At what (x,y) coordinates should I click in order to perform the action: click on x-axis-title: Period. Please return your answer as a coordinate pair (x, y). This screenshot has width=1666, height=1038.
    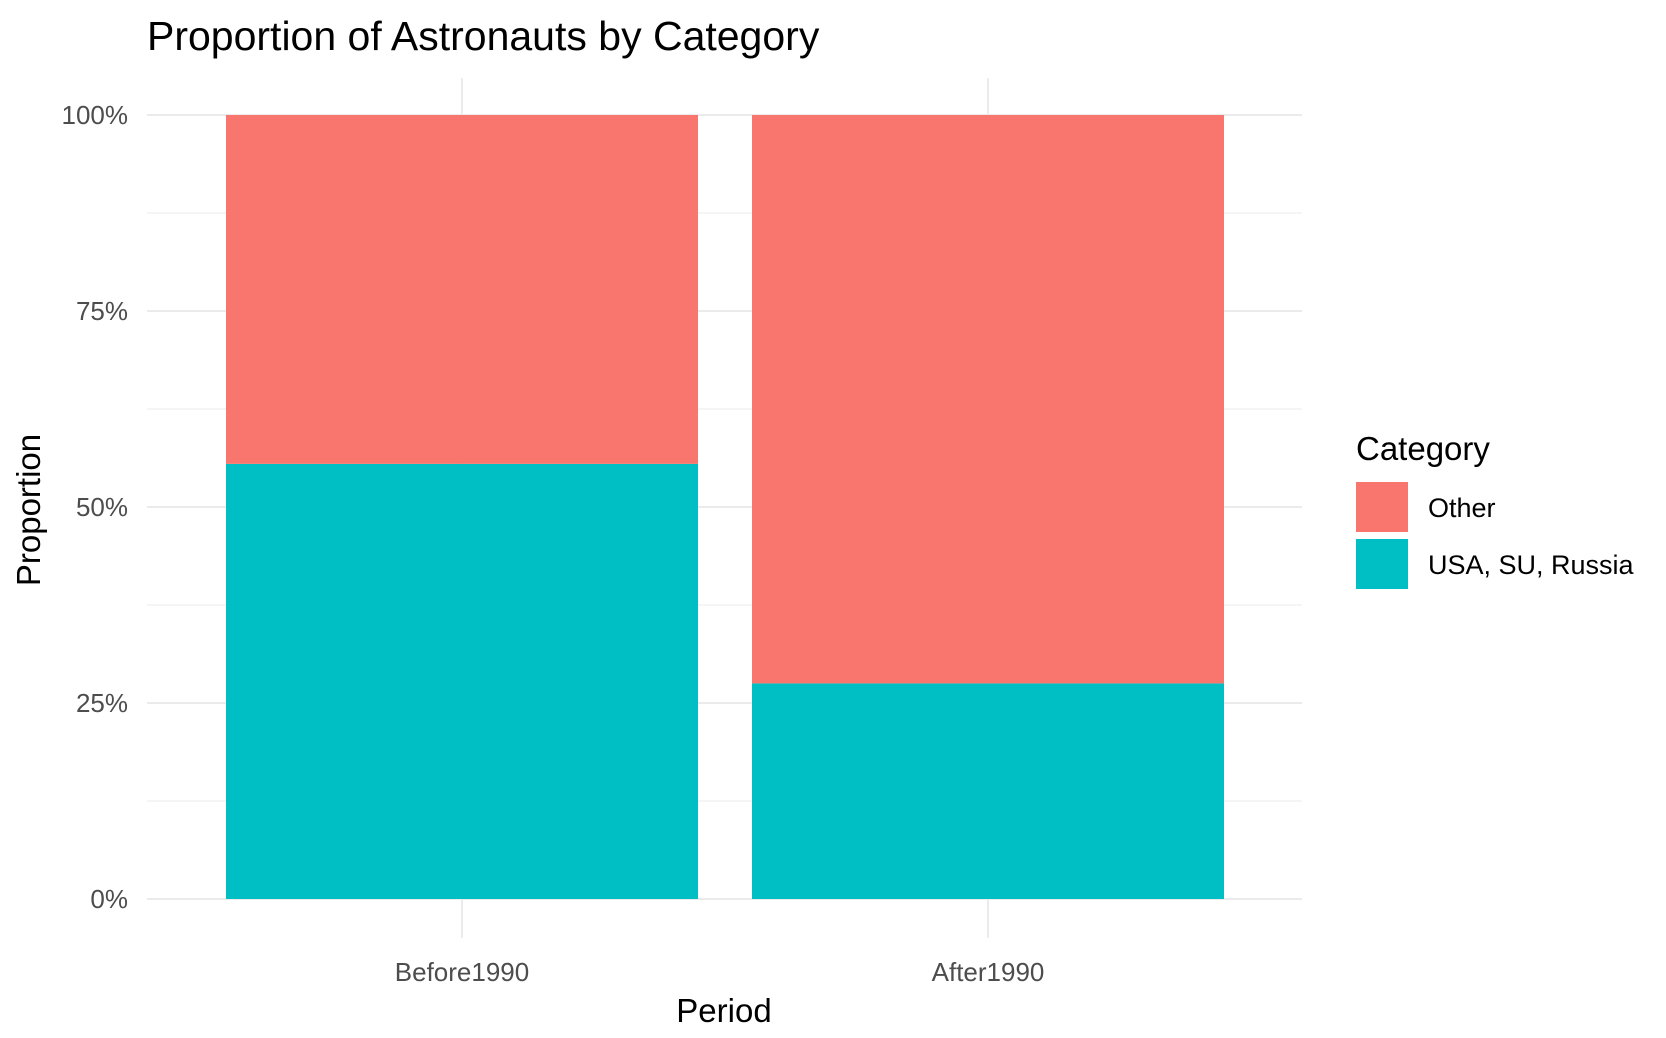
    Looking at the image, I should click on (723, 1010).